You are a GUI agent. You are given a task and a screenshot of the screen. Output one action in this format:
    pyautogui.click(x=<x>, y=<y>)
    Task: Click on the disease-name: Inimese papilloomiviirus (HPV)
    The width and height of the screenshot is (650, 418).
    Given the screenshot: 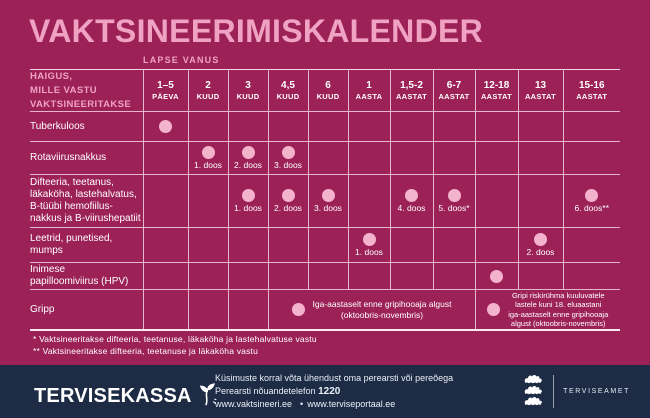 What is the action you would take?
    pyautogui.click(x=87, y=276)
    